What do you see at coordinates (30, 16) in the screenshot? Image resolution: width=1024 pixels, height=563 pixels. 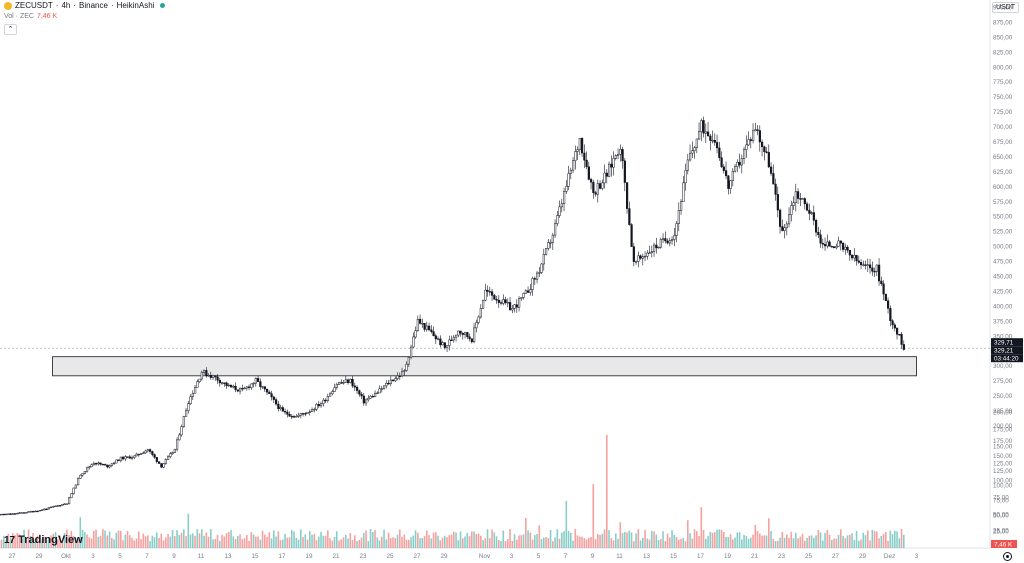 I see `volume-legend: Vol · ZEC 7,46 K` at bounding box center [30, 16].